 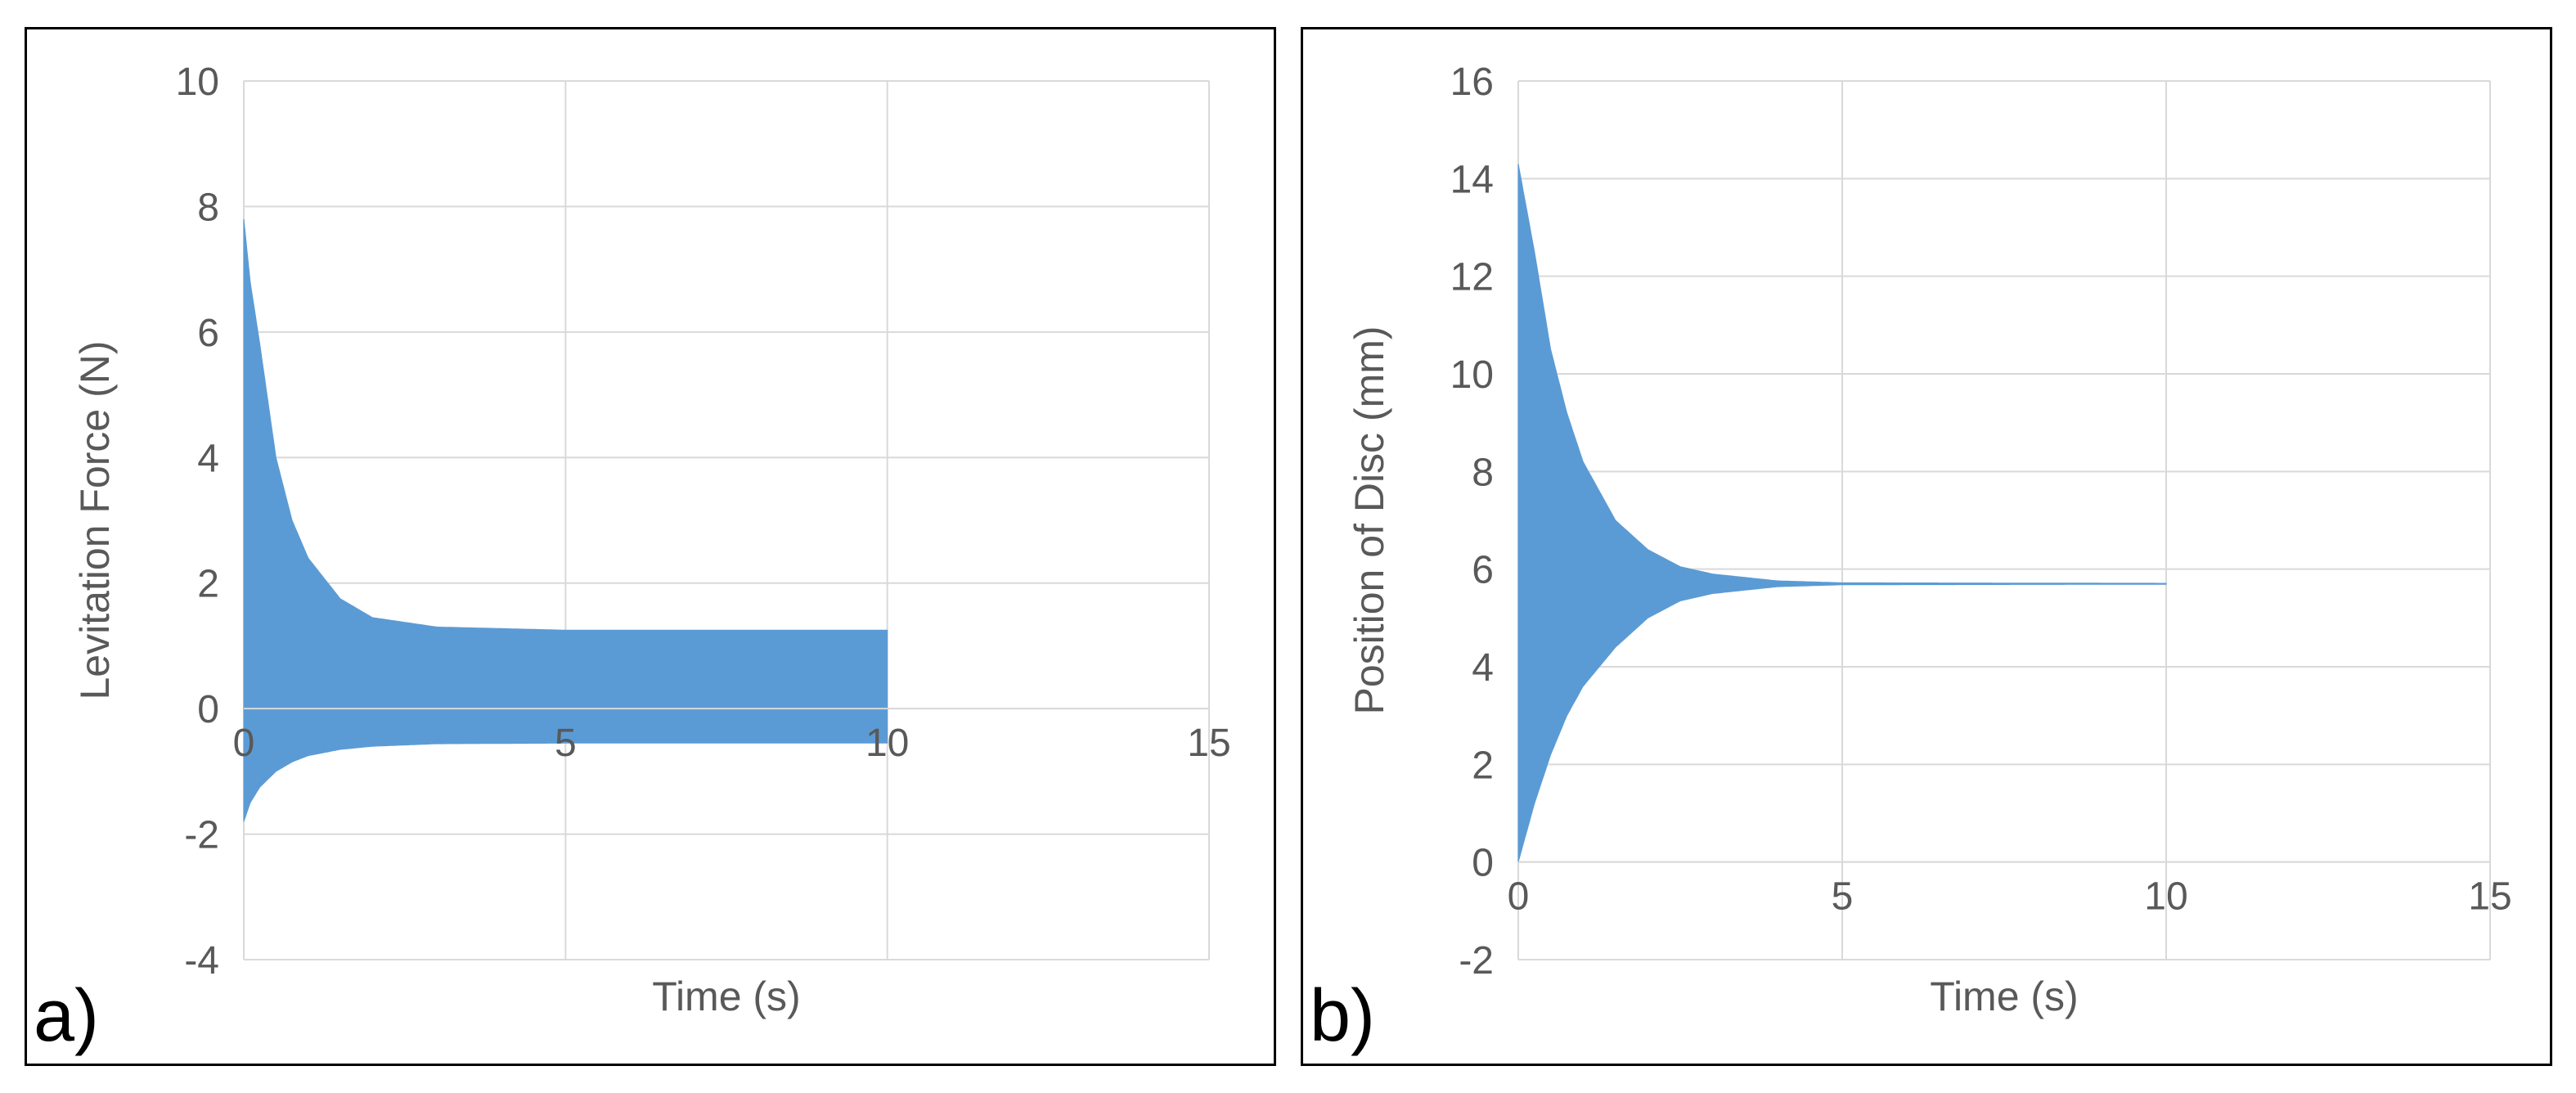 What do you see at coordinates (67, 1016) in the screenshot?
I see `panel-label-a: a)` at bounding box center [67, 1016].